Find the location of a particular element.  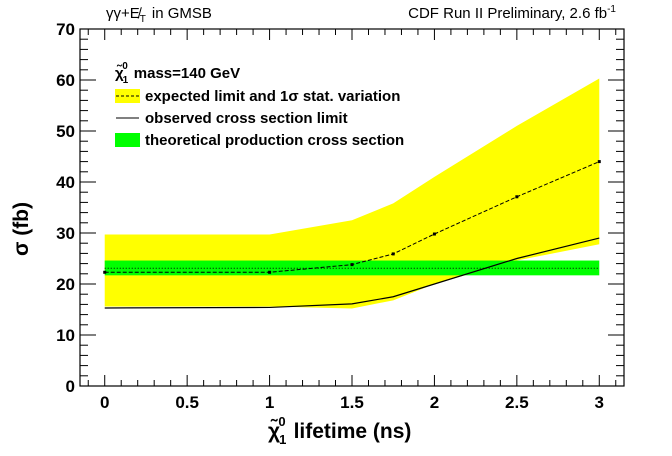

y-axis-title: σ (fb) is located at coordinates (21, 229).